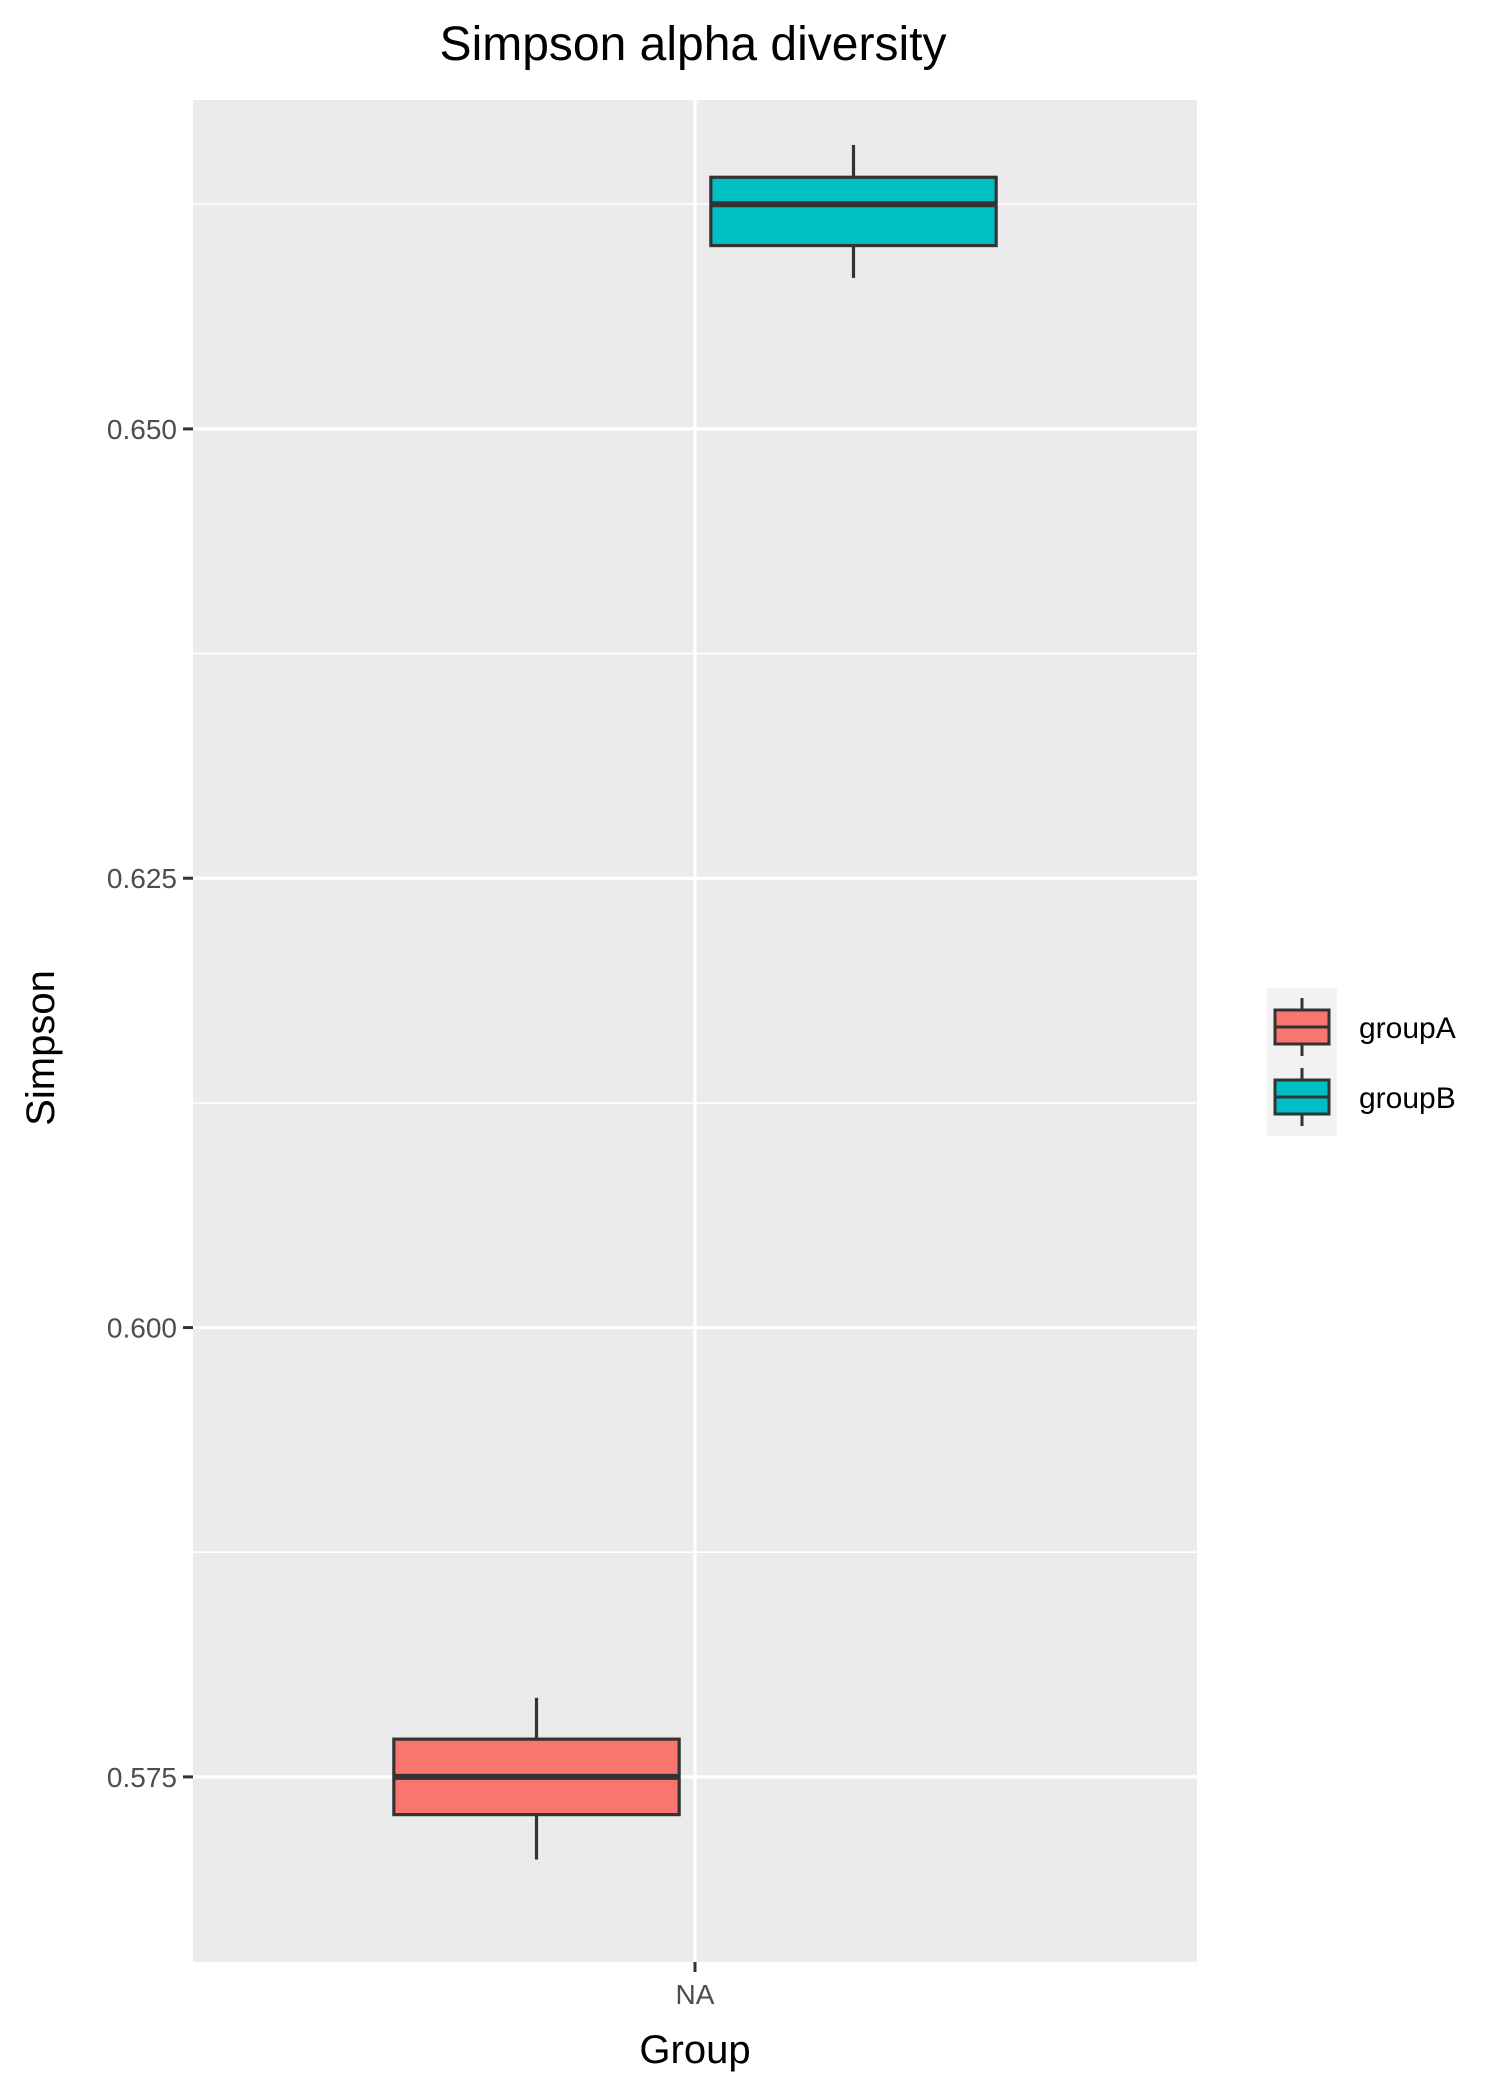  What do you see at coordinates (142, 429) in the screenshot?
I see `y-tick-label: 0.650` at bounding box center [142, 429].